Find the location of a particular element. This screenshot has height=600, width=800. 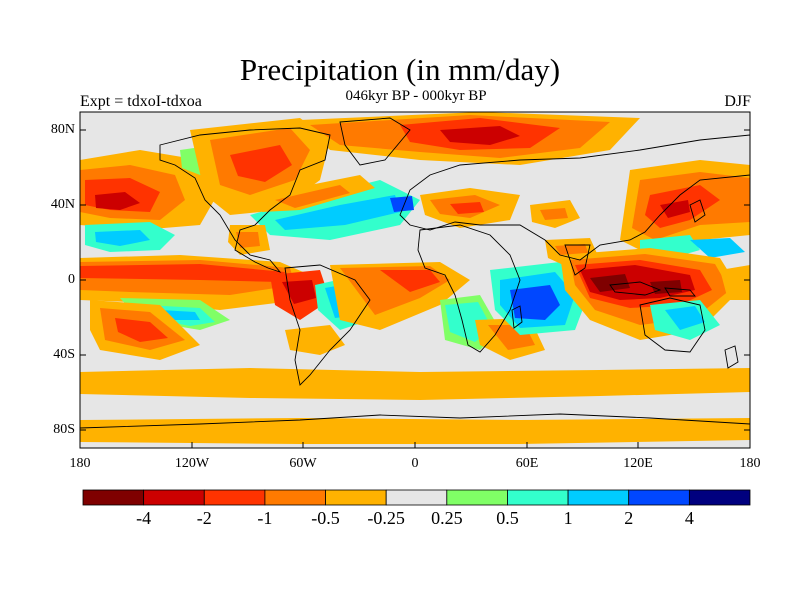

coastline-africa is located at coordinates (469, 288).